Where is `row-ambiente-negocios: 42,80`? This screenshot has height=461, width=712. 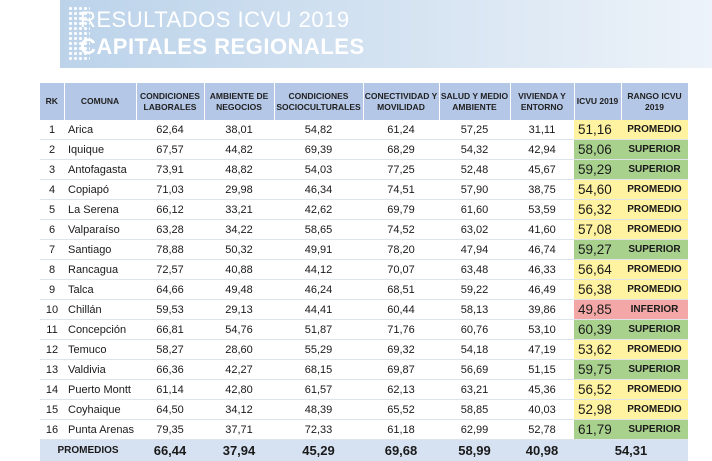
row-ambiente-negocios: 42,80 is located at coordinates (239, 390).